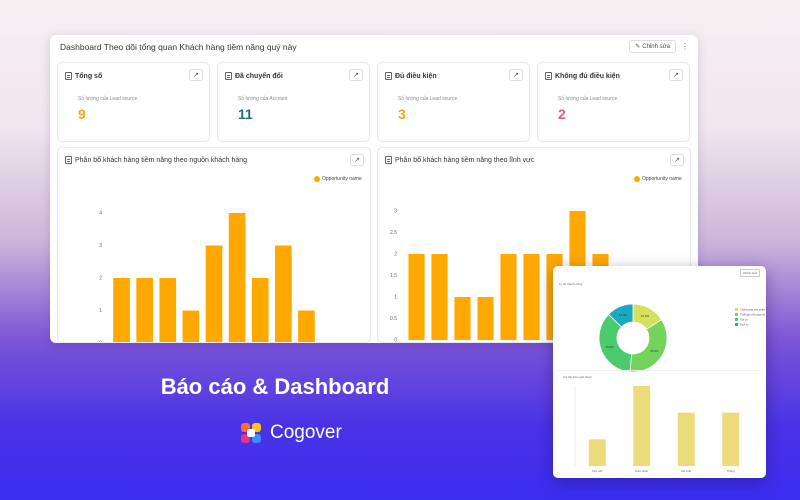  What do you see at coordinates (293, 102) in the screenshot?
I see `stat-card-converted: Đã chuyển đổi ↗ Số lượng của Account 11` at bounding box center [293, 102].